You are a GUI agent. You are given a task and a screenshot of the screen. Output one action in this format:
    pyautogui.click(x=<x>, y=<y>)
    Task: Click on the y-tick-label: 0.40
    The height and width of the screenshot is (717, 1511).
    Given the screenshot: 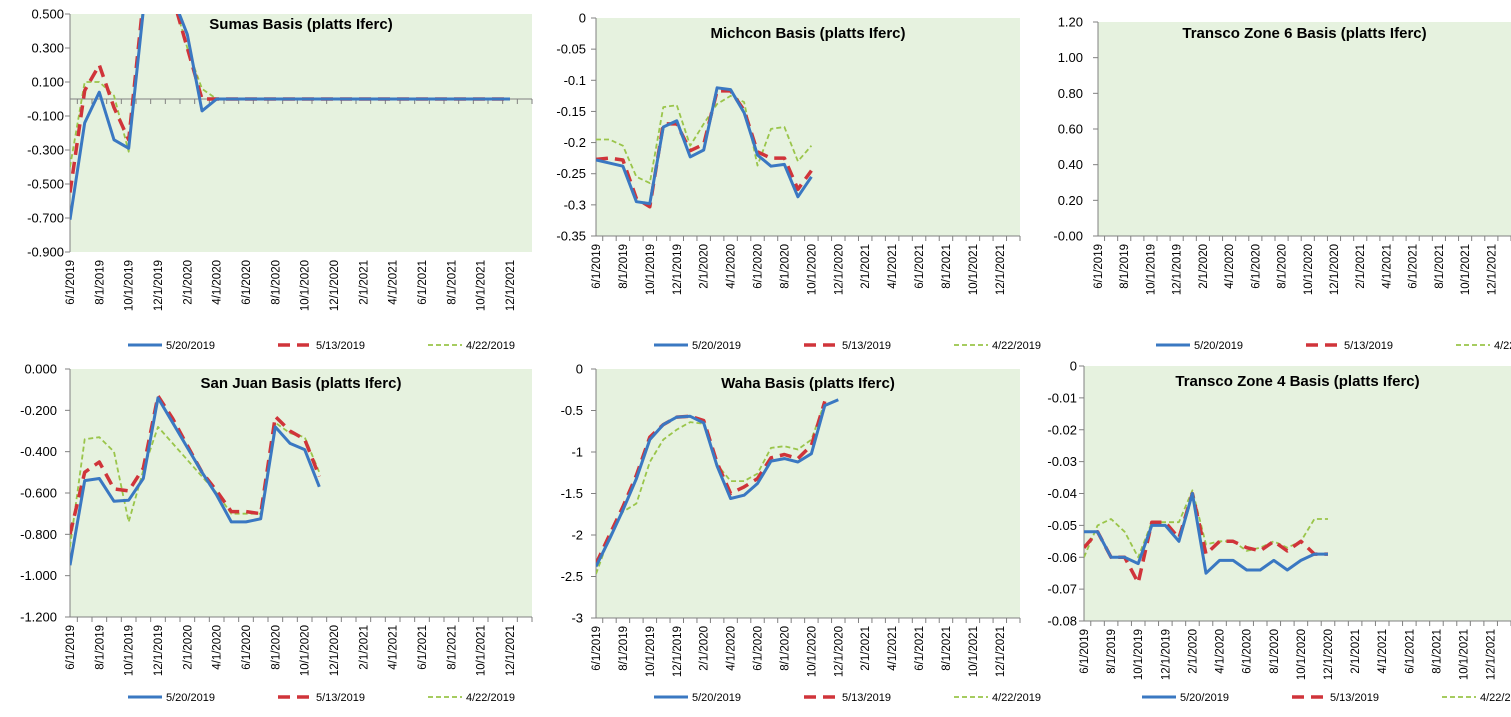 What is the action you would take?
    pyautogui.click(x=1070, y=164)
    